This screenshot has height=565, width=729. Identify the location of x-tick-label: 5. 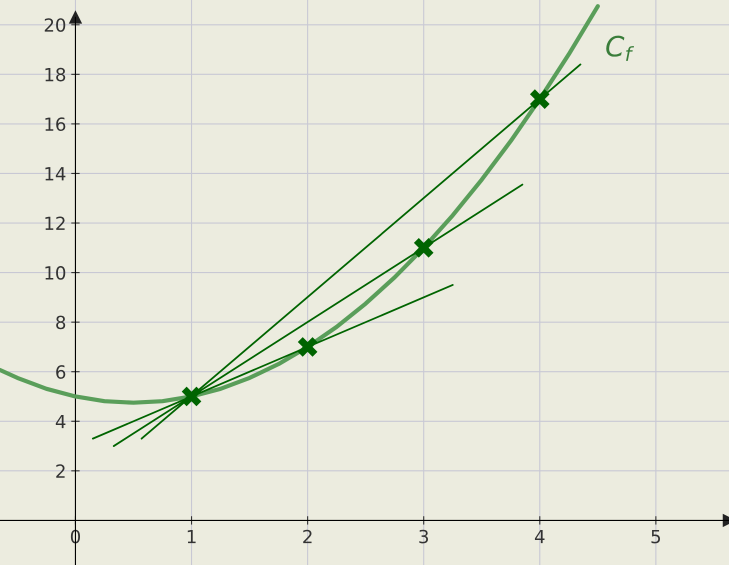
(656, 537).